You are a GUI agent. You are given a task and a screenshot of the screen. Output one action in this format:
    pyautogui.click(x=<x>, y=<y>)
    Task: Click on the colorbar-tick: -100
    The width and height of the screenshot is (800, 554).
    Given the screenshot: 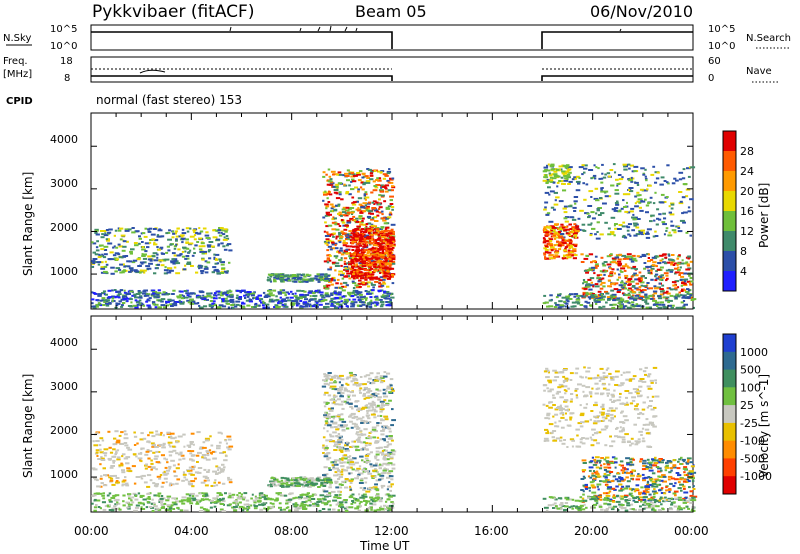 What is the action you would take?
    pyautogui.click(x=752, y=441)
    